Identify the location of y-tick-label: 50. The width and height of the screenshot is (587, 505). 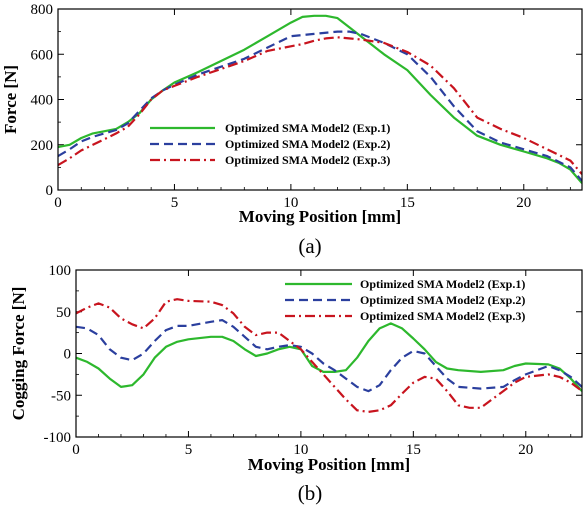
(63, 313).